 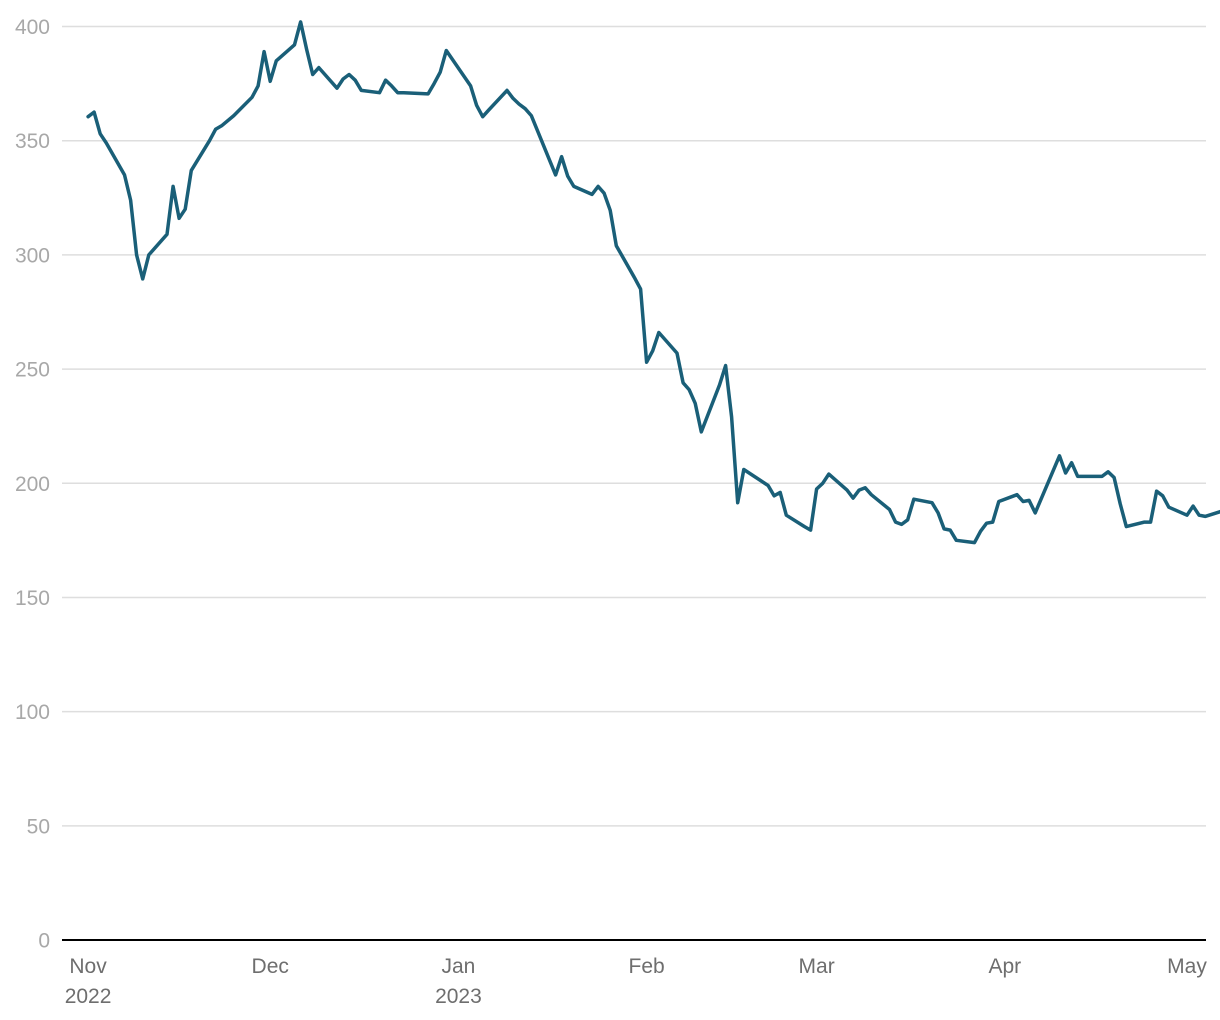 I want to click on y-tick-label: 0, so click(x=44, y=941).